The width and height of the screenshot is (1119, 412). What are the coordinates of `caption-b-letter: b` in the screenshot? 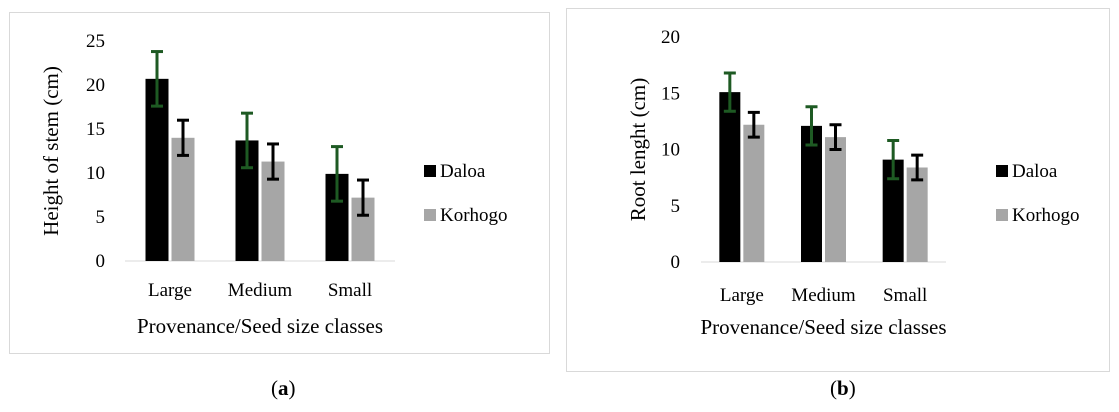 It's located at (843, 388).